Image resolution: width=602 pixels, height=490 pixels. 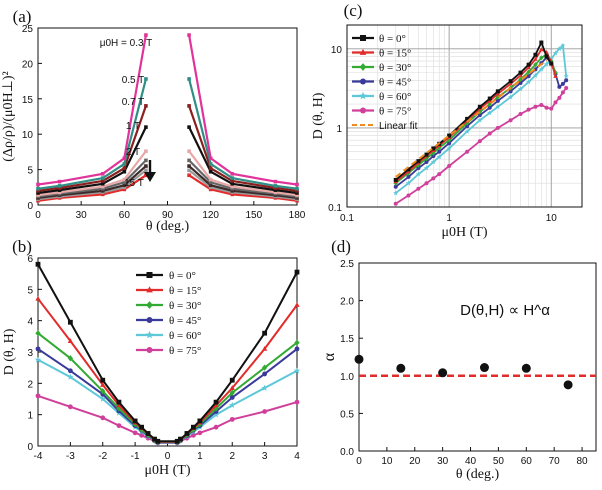 What do you see at coordinates (126, 43) in the screenshot?
I see `panel-a-field-label: μ0H = 0.3 T` at bounding box center [126, 43].